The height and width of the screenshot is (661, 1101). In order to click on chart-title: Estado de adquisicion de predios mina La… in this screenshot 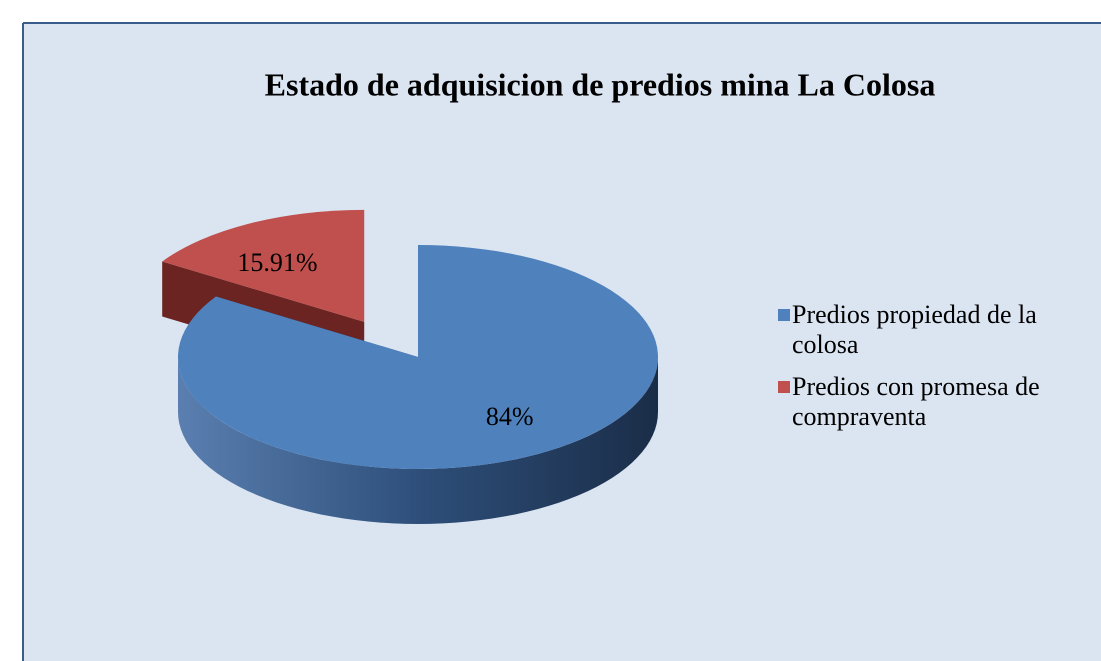, I will do `click(600, 84)`.